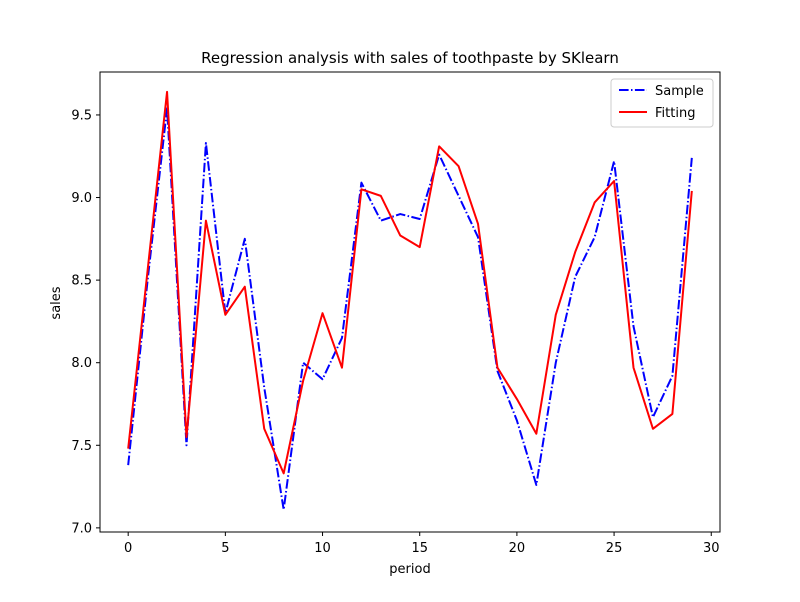 The width and height of the screenshot is (800, 602). What do you see at coordinates (81, 281) in the screenshot?
I see `y-tick-label: 8.5` at bounding box center [81, 281].